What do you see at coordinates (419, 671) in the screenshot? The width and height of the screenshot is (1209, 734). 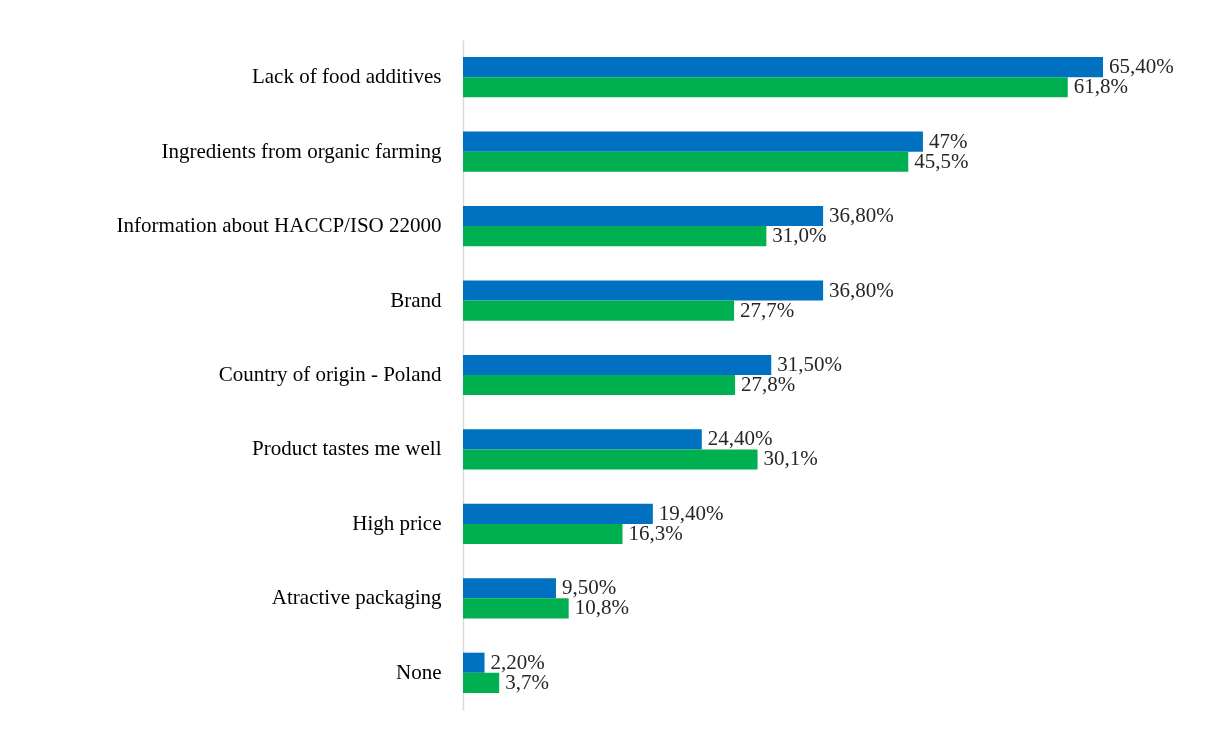 I see `y-tick-label: None` at bounding box center [419, 671].